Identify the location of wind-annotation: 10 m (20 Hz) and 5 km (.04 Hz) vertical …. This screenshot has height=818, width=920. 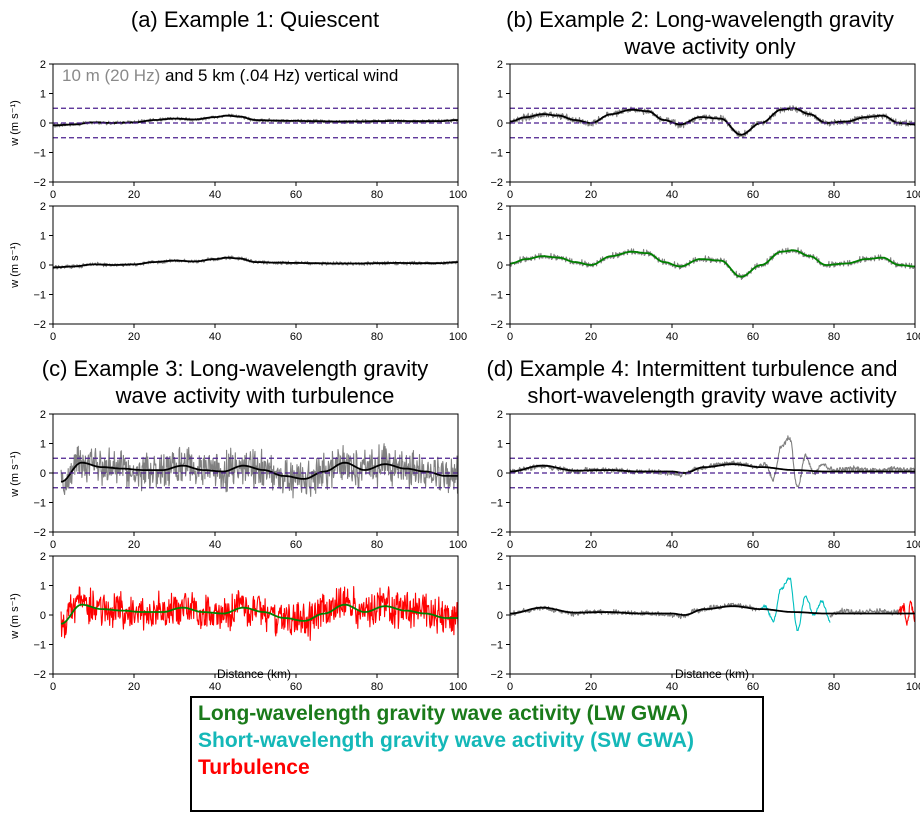
(230, 75).